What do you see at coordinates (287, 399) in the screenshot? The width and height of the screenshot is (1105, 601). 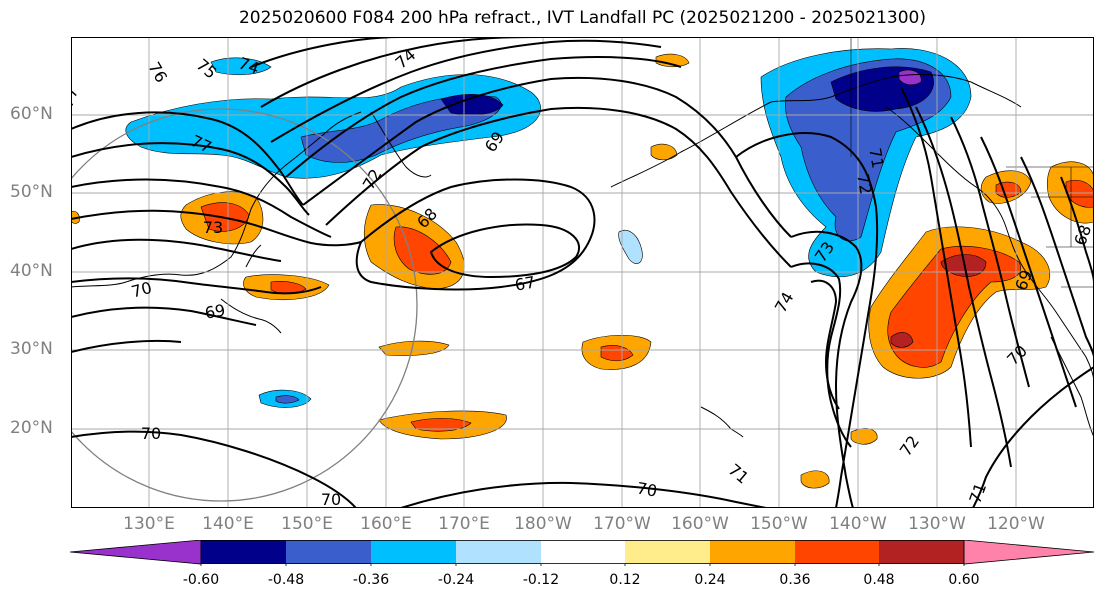 I see `fill-subtropic-blob-inner` at bounding box center [287, 399].